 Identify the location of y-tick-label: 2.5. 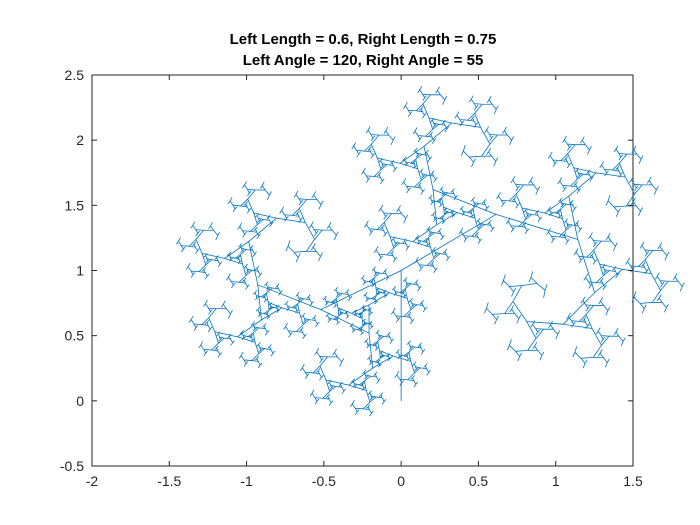
(75, 75).